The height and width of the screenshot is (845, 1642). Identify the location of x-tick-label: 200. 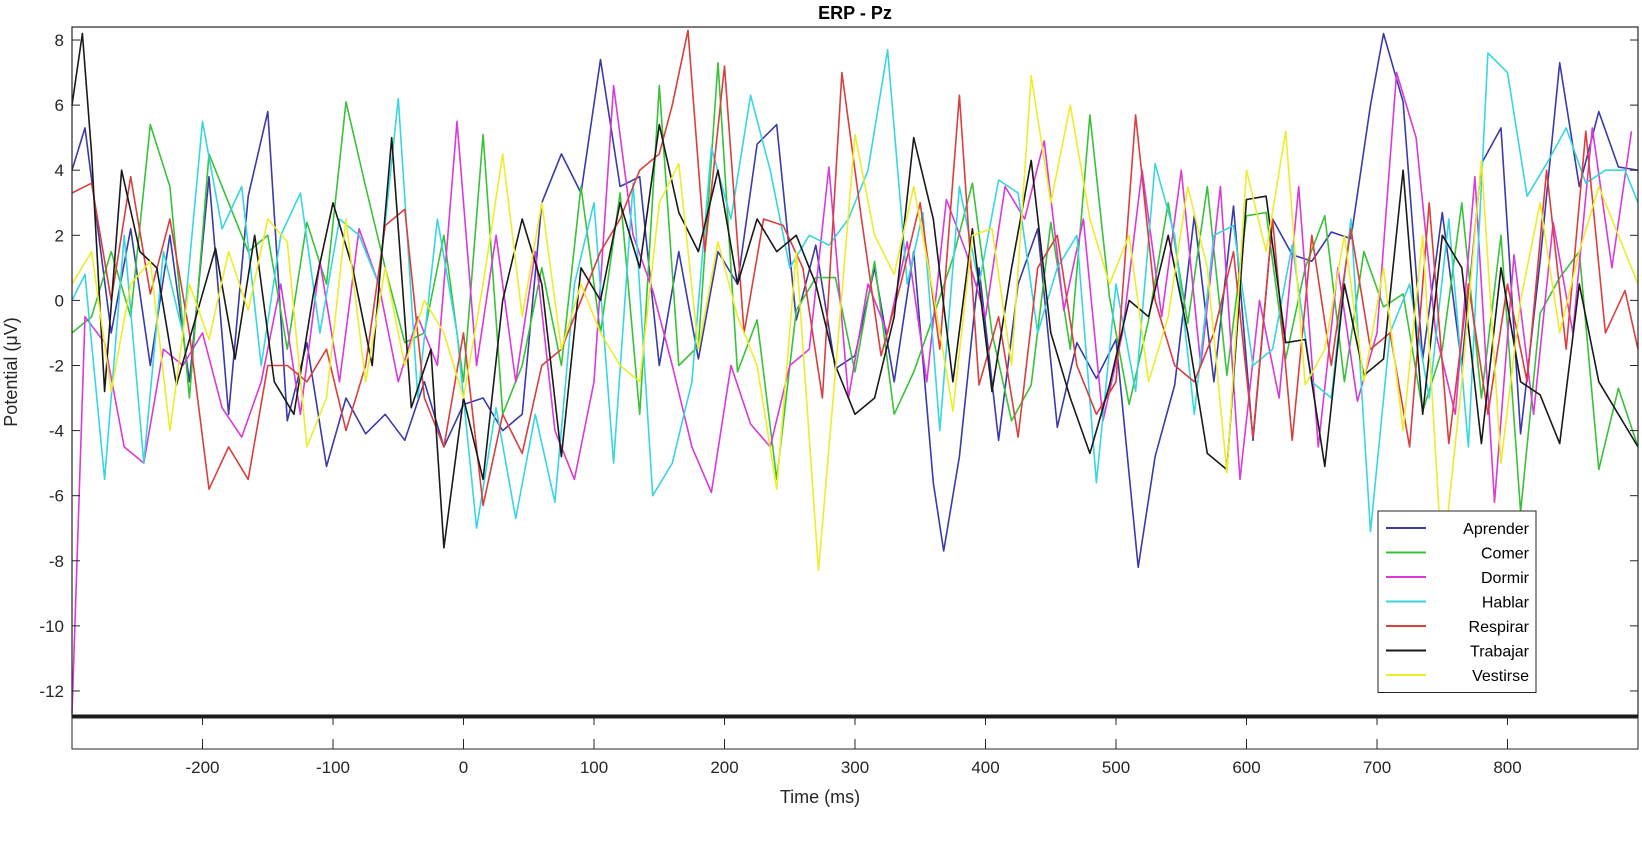
(724, 767).